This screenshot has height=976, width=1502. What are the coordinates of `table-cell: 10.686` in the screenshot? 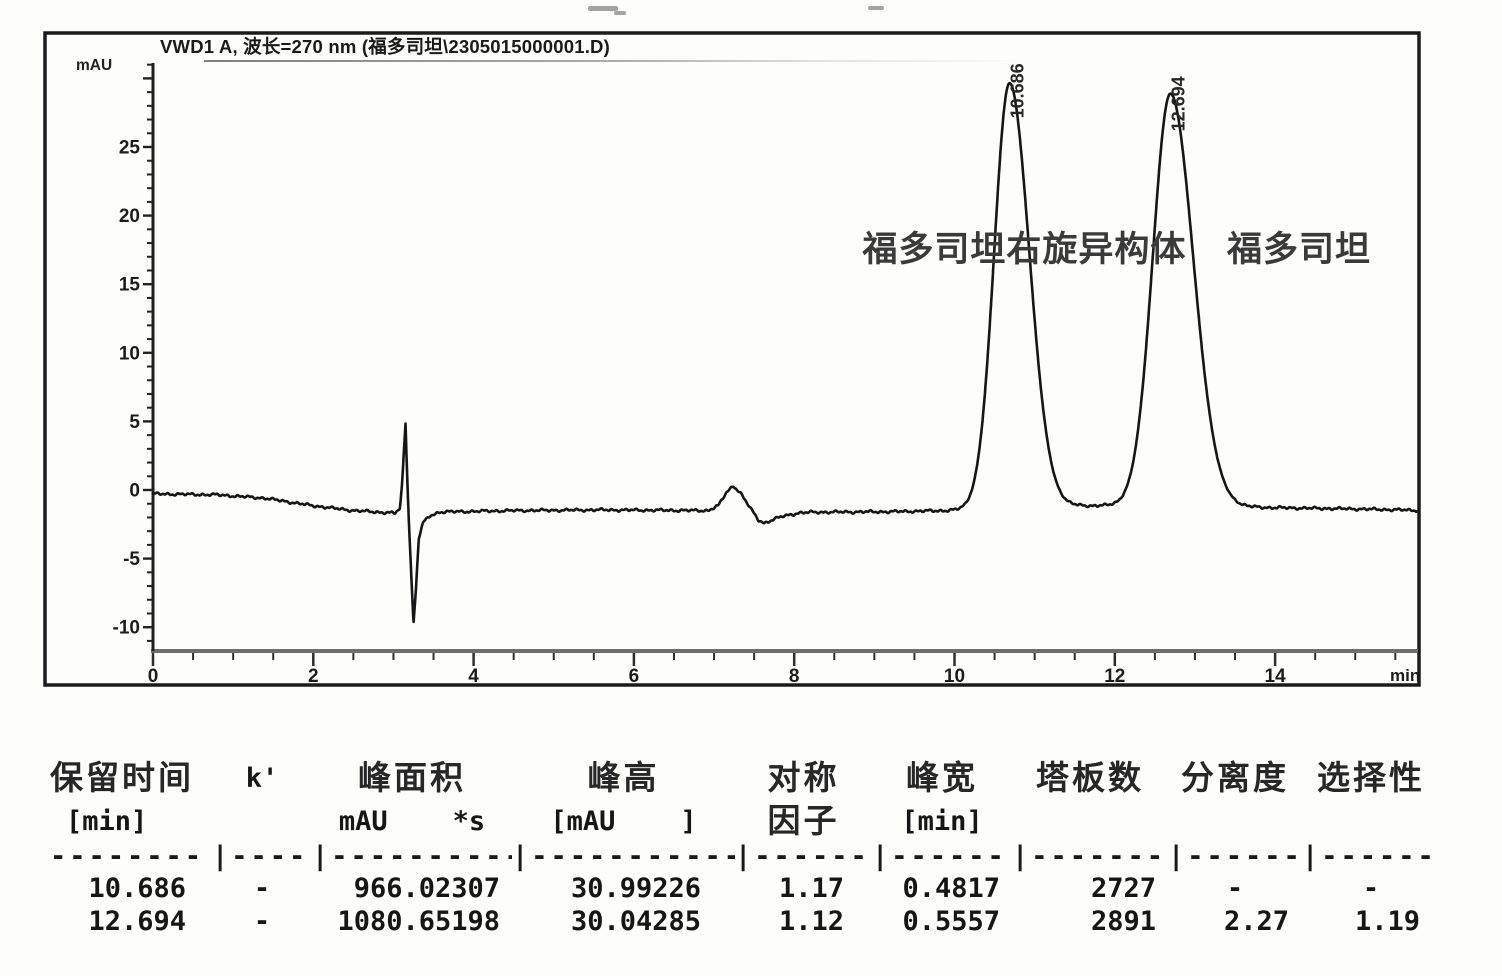 It's located at (137, 888).